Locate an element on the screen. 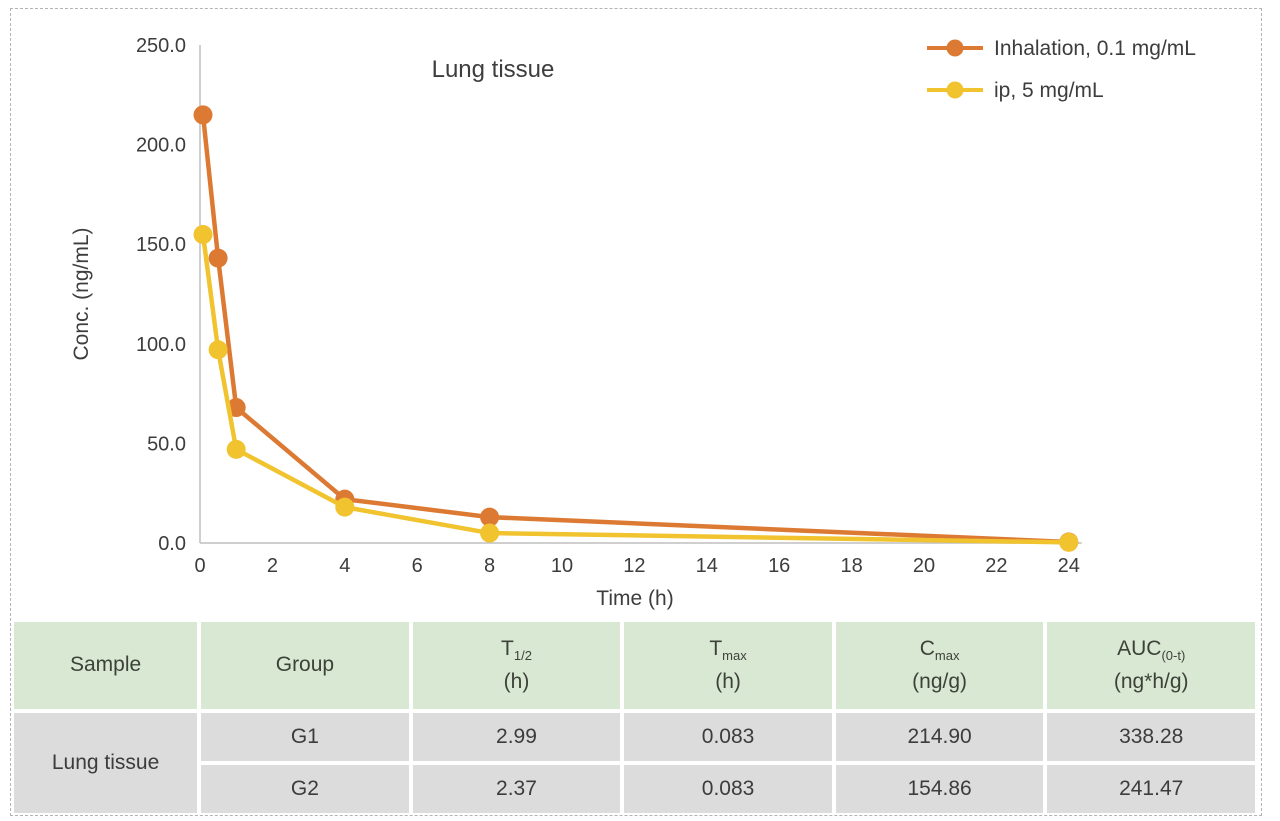 This screenshot has width=1280, height=821. col-header-auc: AUC(0-t) (ng*h/g) is located at coordinates (1151, 665).